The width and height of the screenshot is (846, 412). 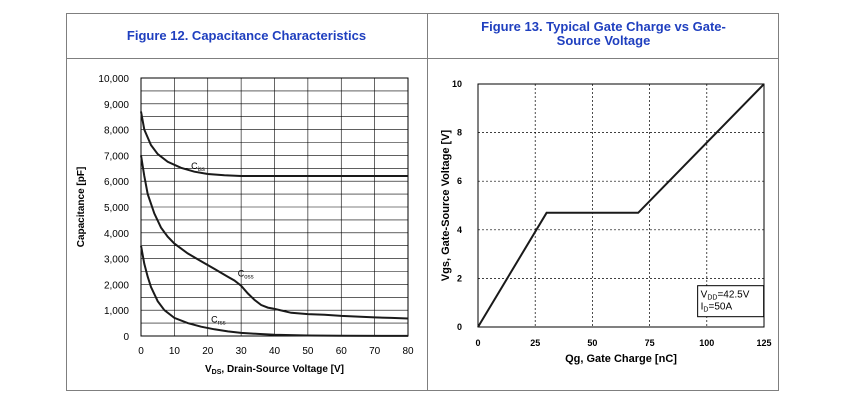 What do you see at coordinates (763, 343) in the screenshot?
I see `x-tick-label: 125` at bounding box center [763, 343].